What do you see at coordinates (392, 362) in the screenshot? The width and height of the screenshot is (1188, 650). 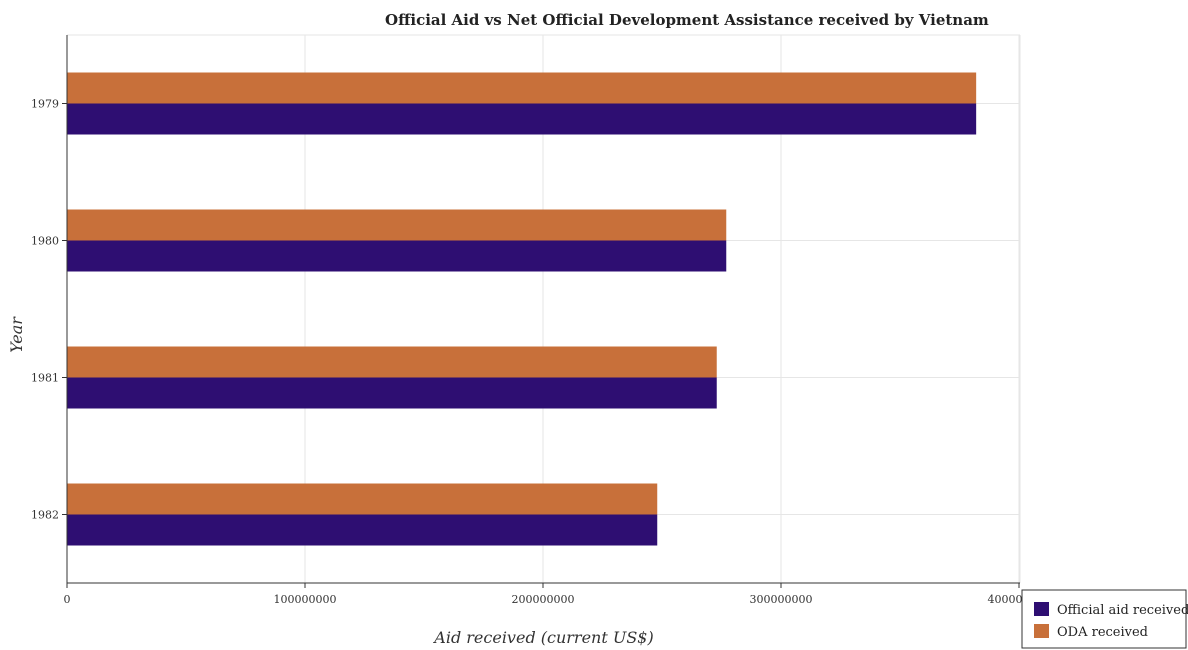 I see `bar-oda-1981` at bounding box center [392, 362].